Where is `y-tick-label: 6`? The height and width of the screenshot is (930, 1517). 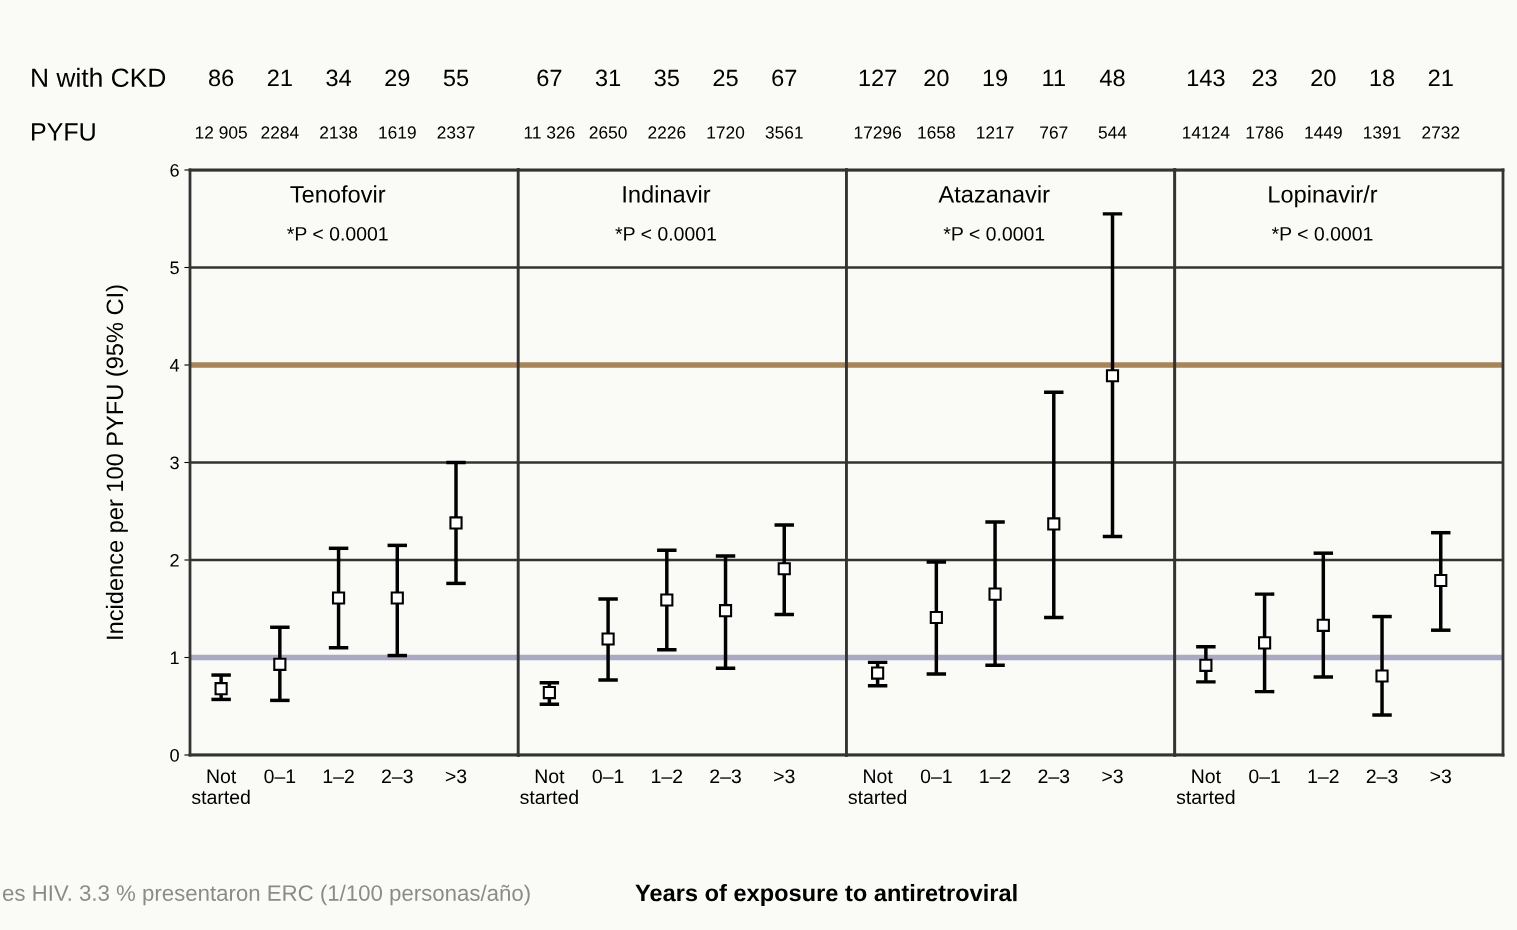 y-tick-label: 6 is located at coordinates (174, 170).